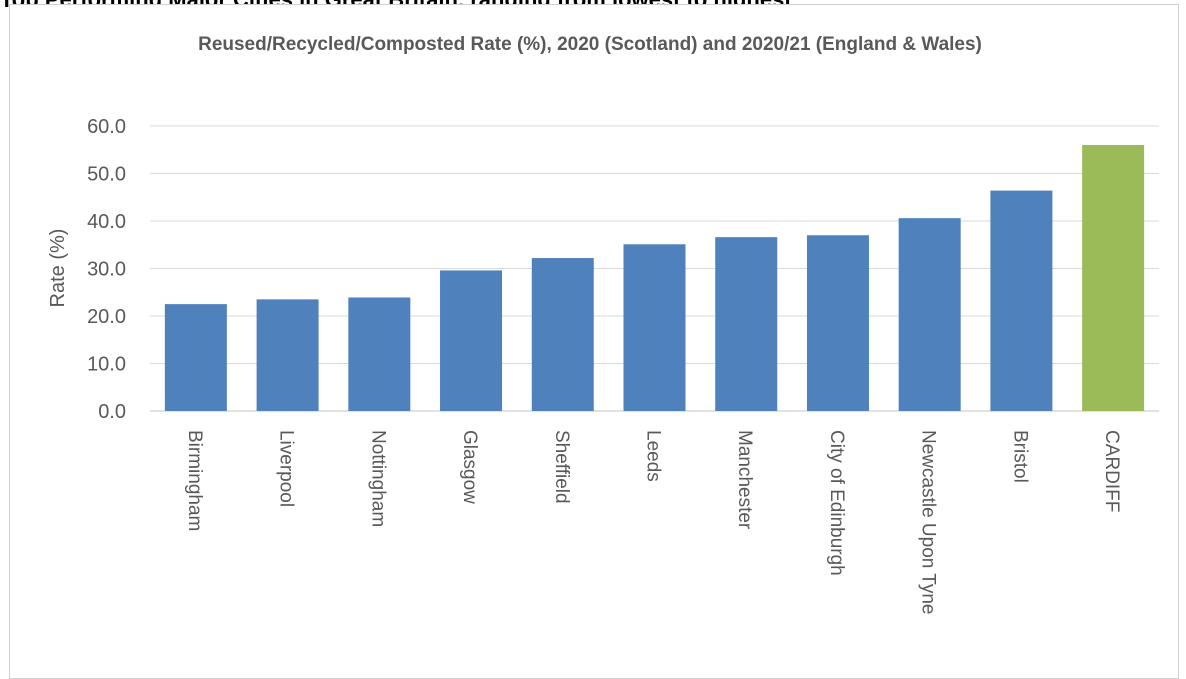 This screenshot has width=1186, height=679. Describe the element at coordinates (1111, 471) in the screenshot. I see `category-label: CARDIFF` at that location.